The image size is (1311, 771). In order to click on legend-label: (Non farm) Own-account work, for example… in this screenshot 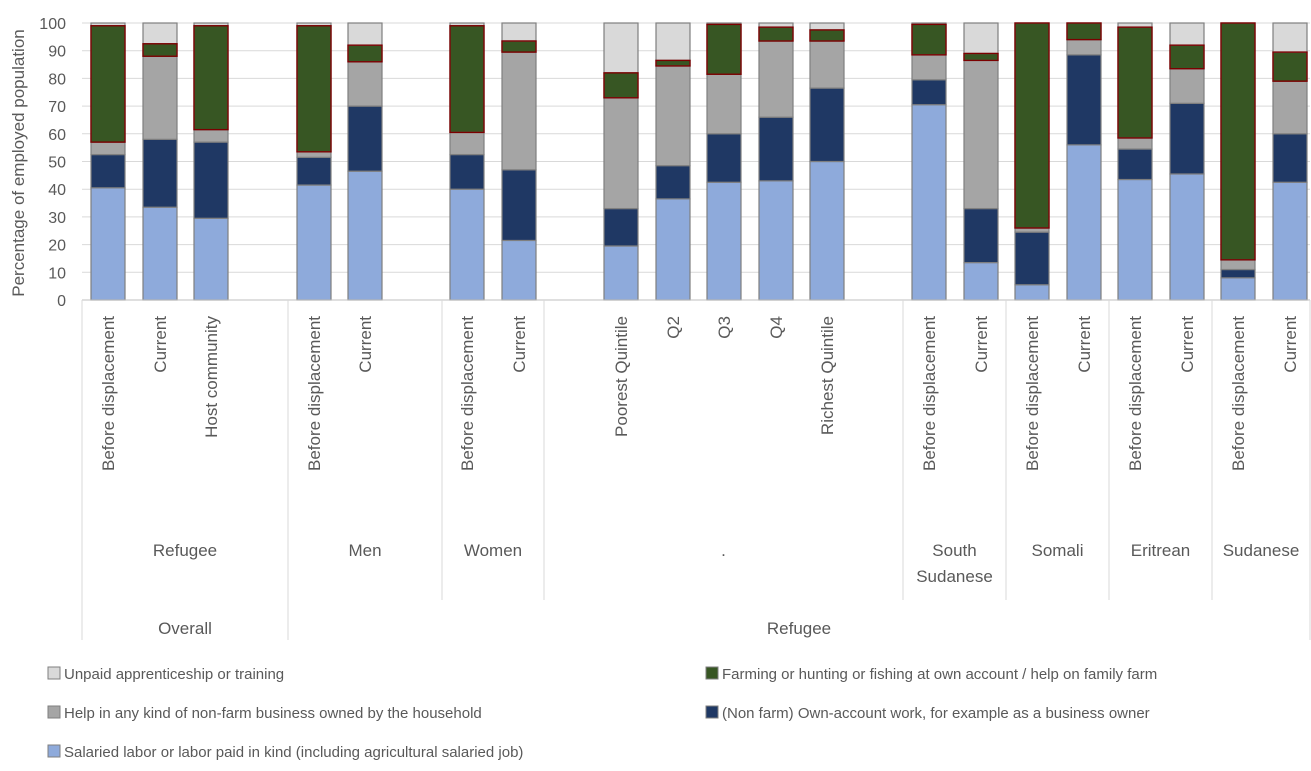, I will do `click(936, 713)`.